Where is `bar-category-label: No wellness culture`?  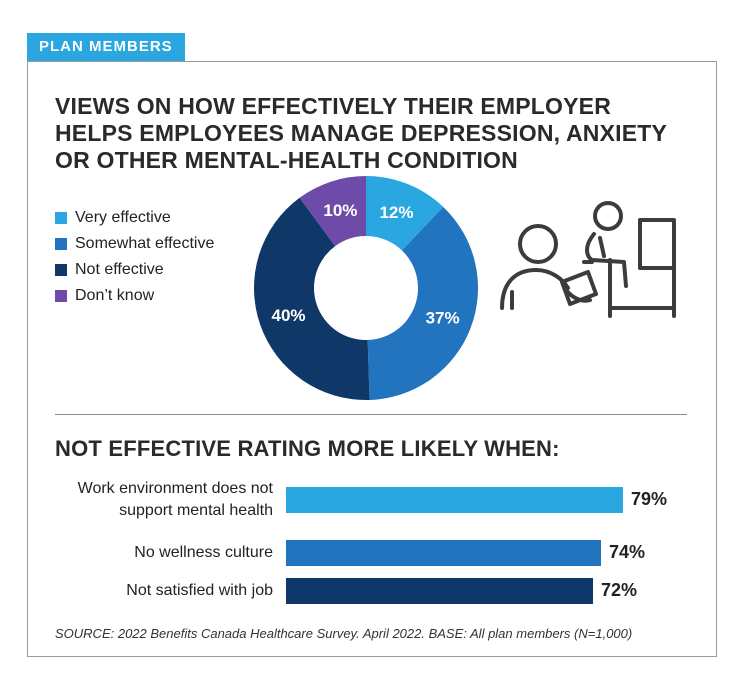 bar-category-label: No wellness culture is located at coordinates (203, 553).